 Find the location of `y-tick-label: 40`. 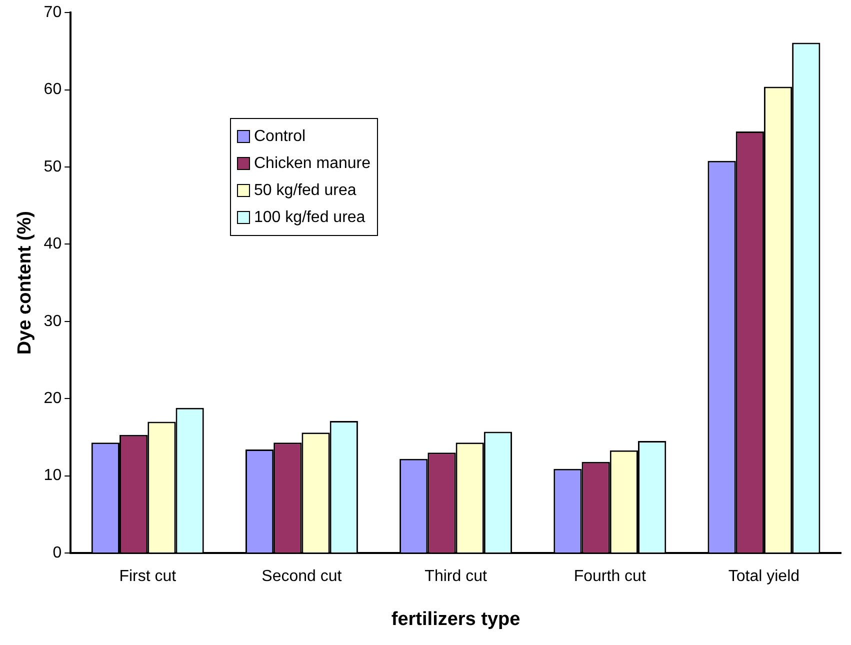

y-tick-label: 40 is located at coordinates (53, 244).